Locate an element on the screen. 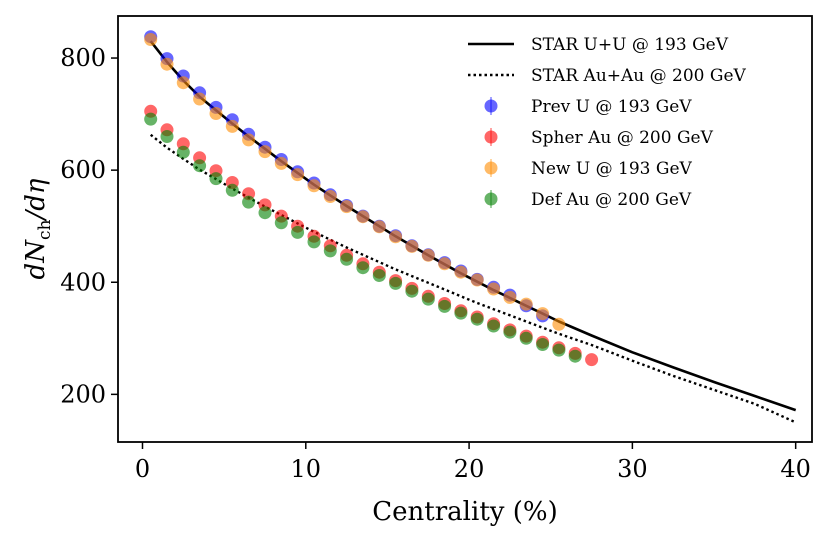 This screenshot has width=830, height=543. x-tick-label: 30 is located at coordinates (632, 469).